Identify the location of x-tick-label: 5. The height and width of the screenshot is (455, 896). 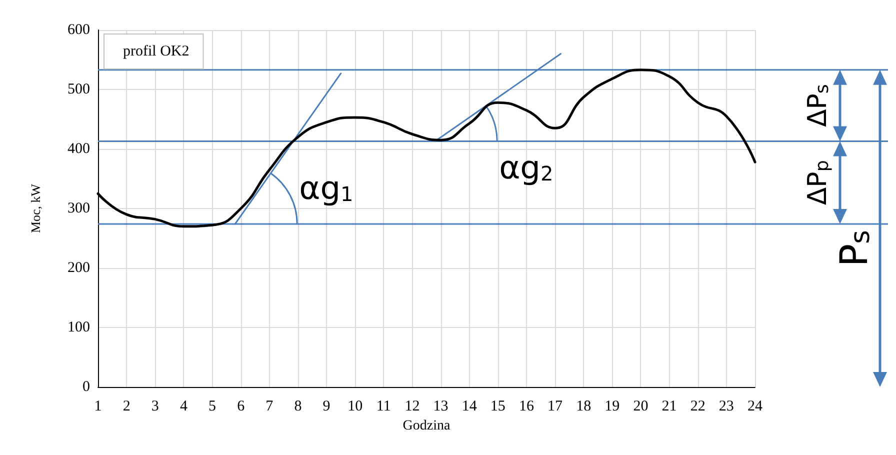
(212, 406).